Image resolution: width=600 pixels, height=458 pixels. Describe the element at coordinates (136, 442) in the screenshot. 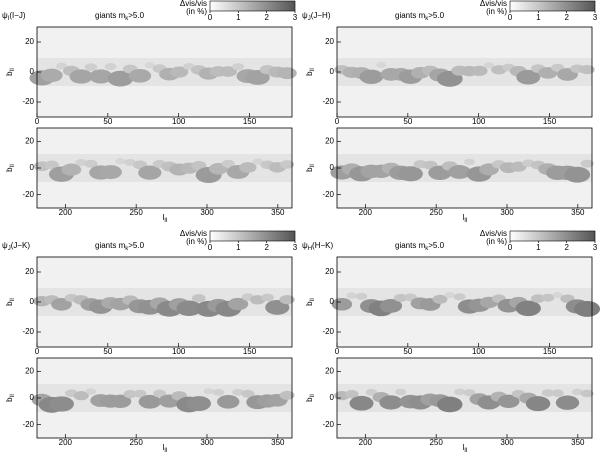

I see `x-tick-label: 250` at that location.